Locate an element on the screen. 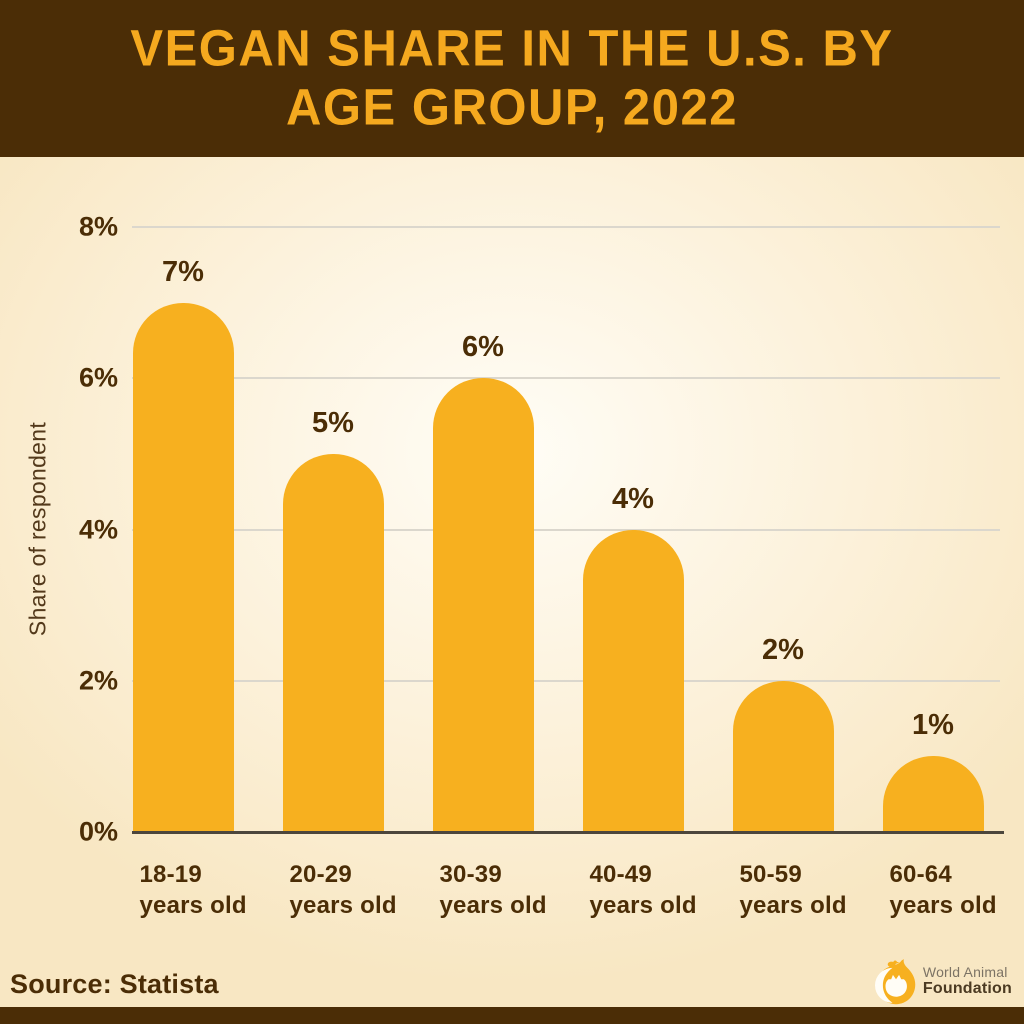 The image size is (1024, 1024). y-tick-label-0%: 0% is located at coordinates (98, 831).